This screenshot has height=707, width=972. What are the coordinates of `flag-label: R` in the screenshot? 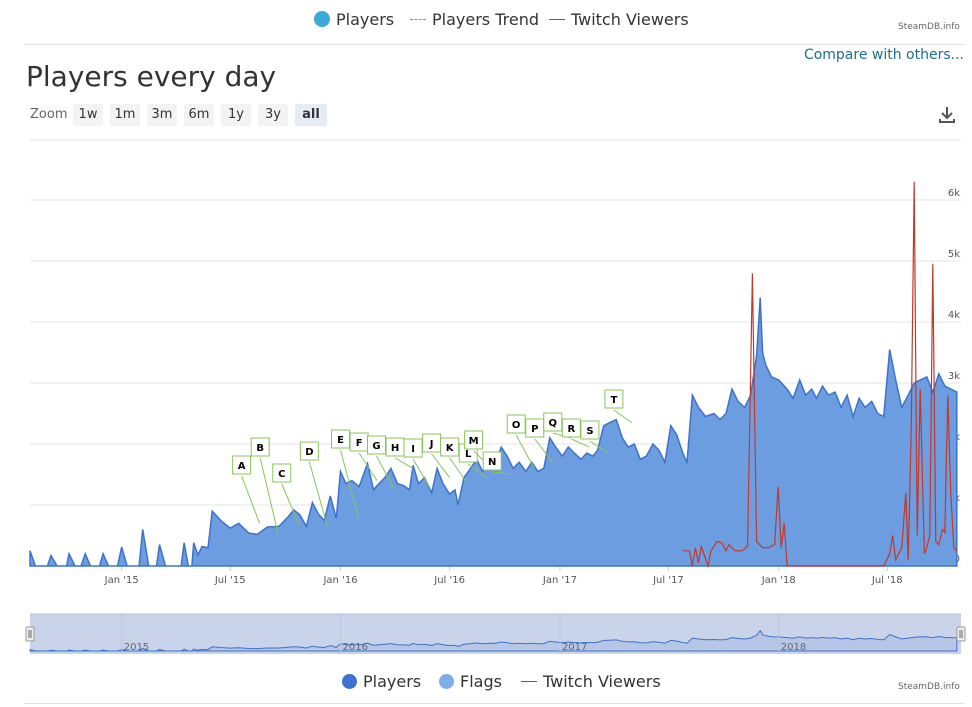 It's located at (571, 429).